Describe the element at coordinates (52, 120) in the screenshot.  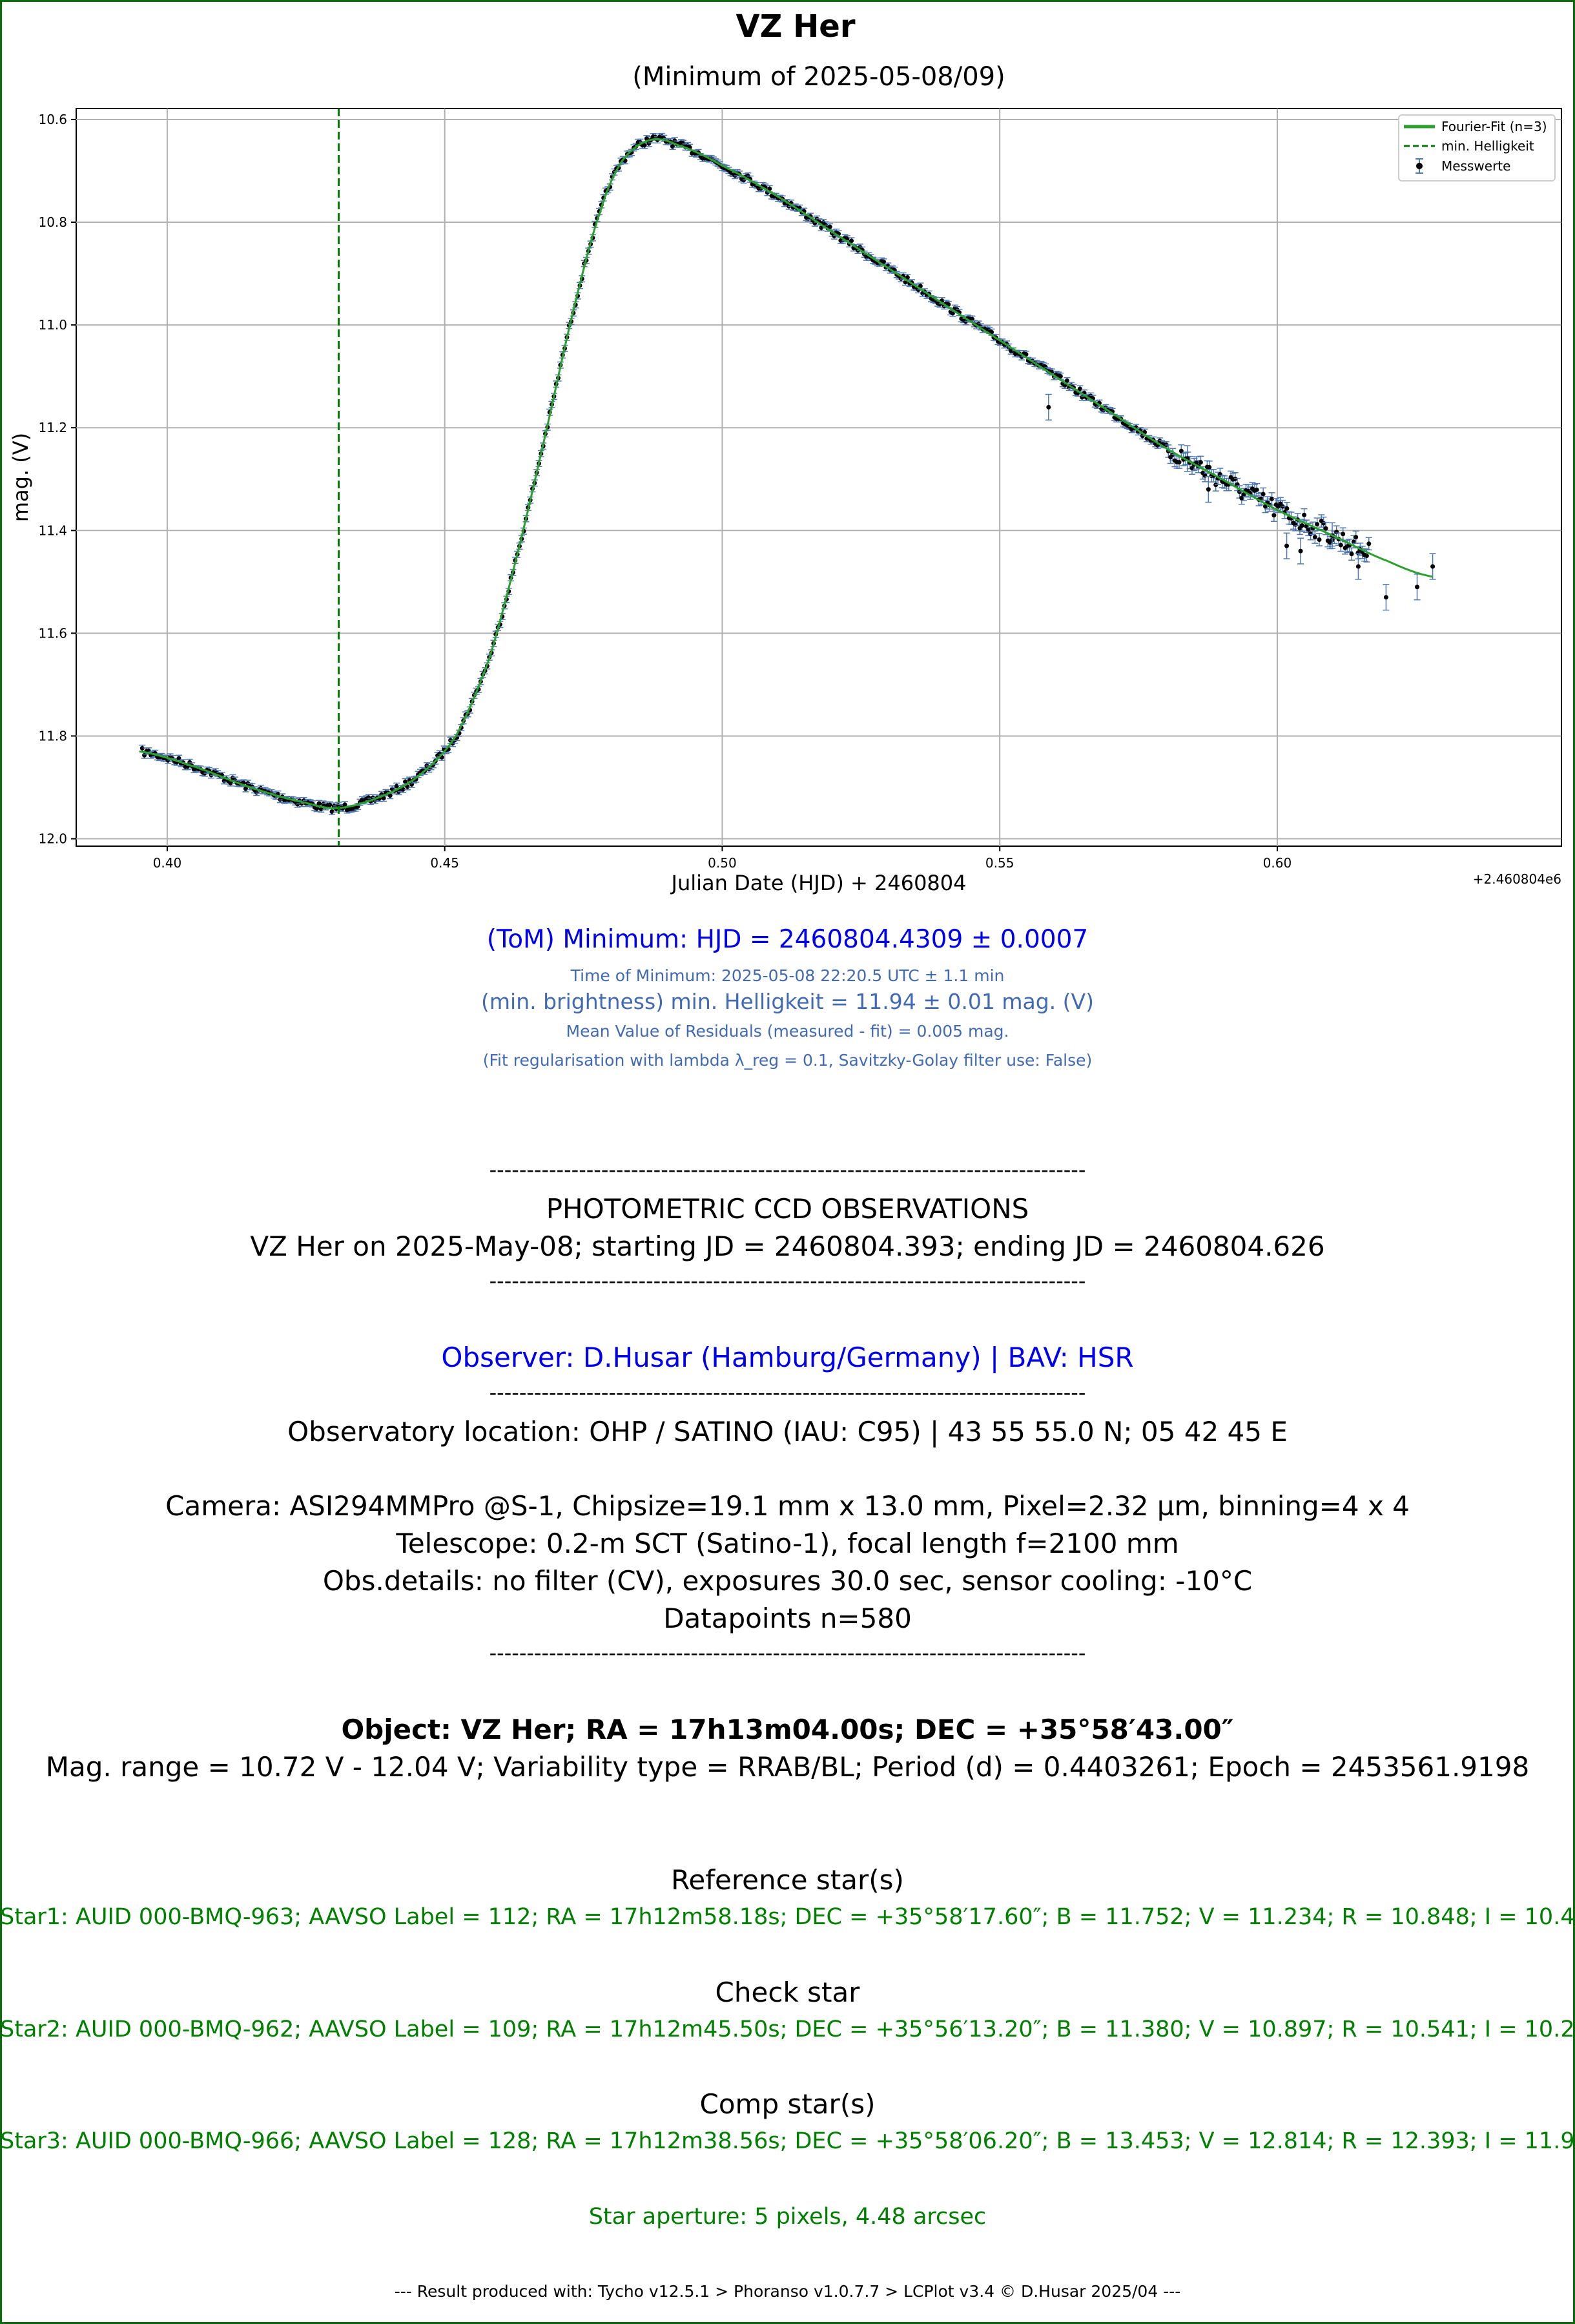
I see `y-tick-label: 10.6` at that location.